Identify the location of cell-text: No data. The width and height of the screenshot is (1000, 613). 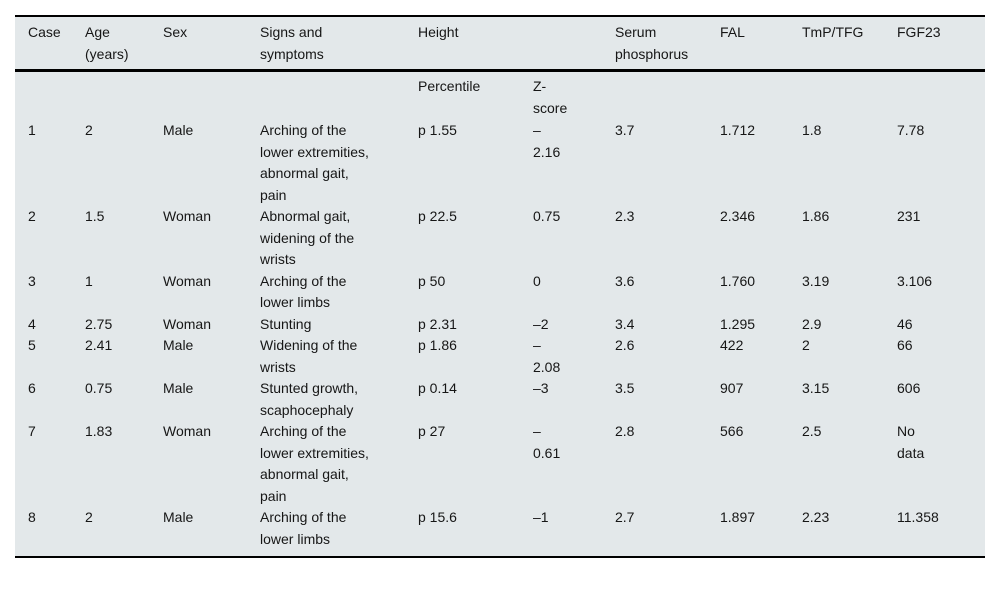
(911, 442).